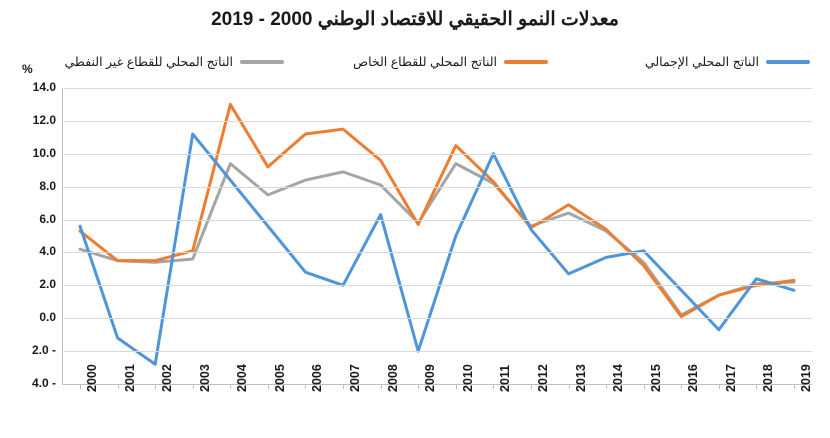  Describe the element at coordinates (167, 378) in the screenshot. I see `x-axis-tick-label: 2002` at that location.